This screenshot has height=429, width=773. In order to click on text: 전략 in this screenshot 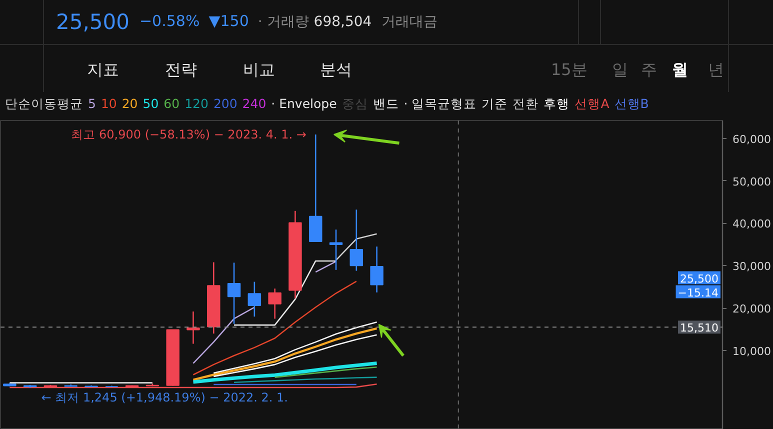, I will do `click(181, 69)`.